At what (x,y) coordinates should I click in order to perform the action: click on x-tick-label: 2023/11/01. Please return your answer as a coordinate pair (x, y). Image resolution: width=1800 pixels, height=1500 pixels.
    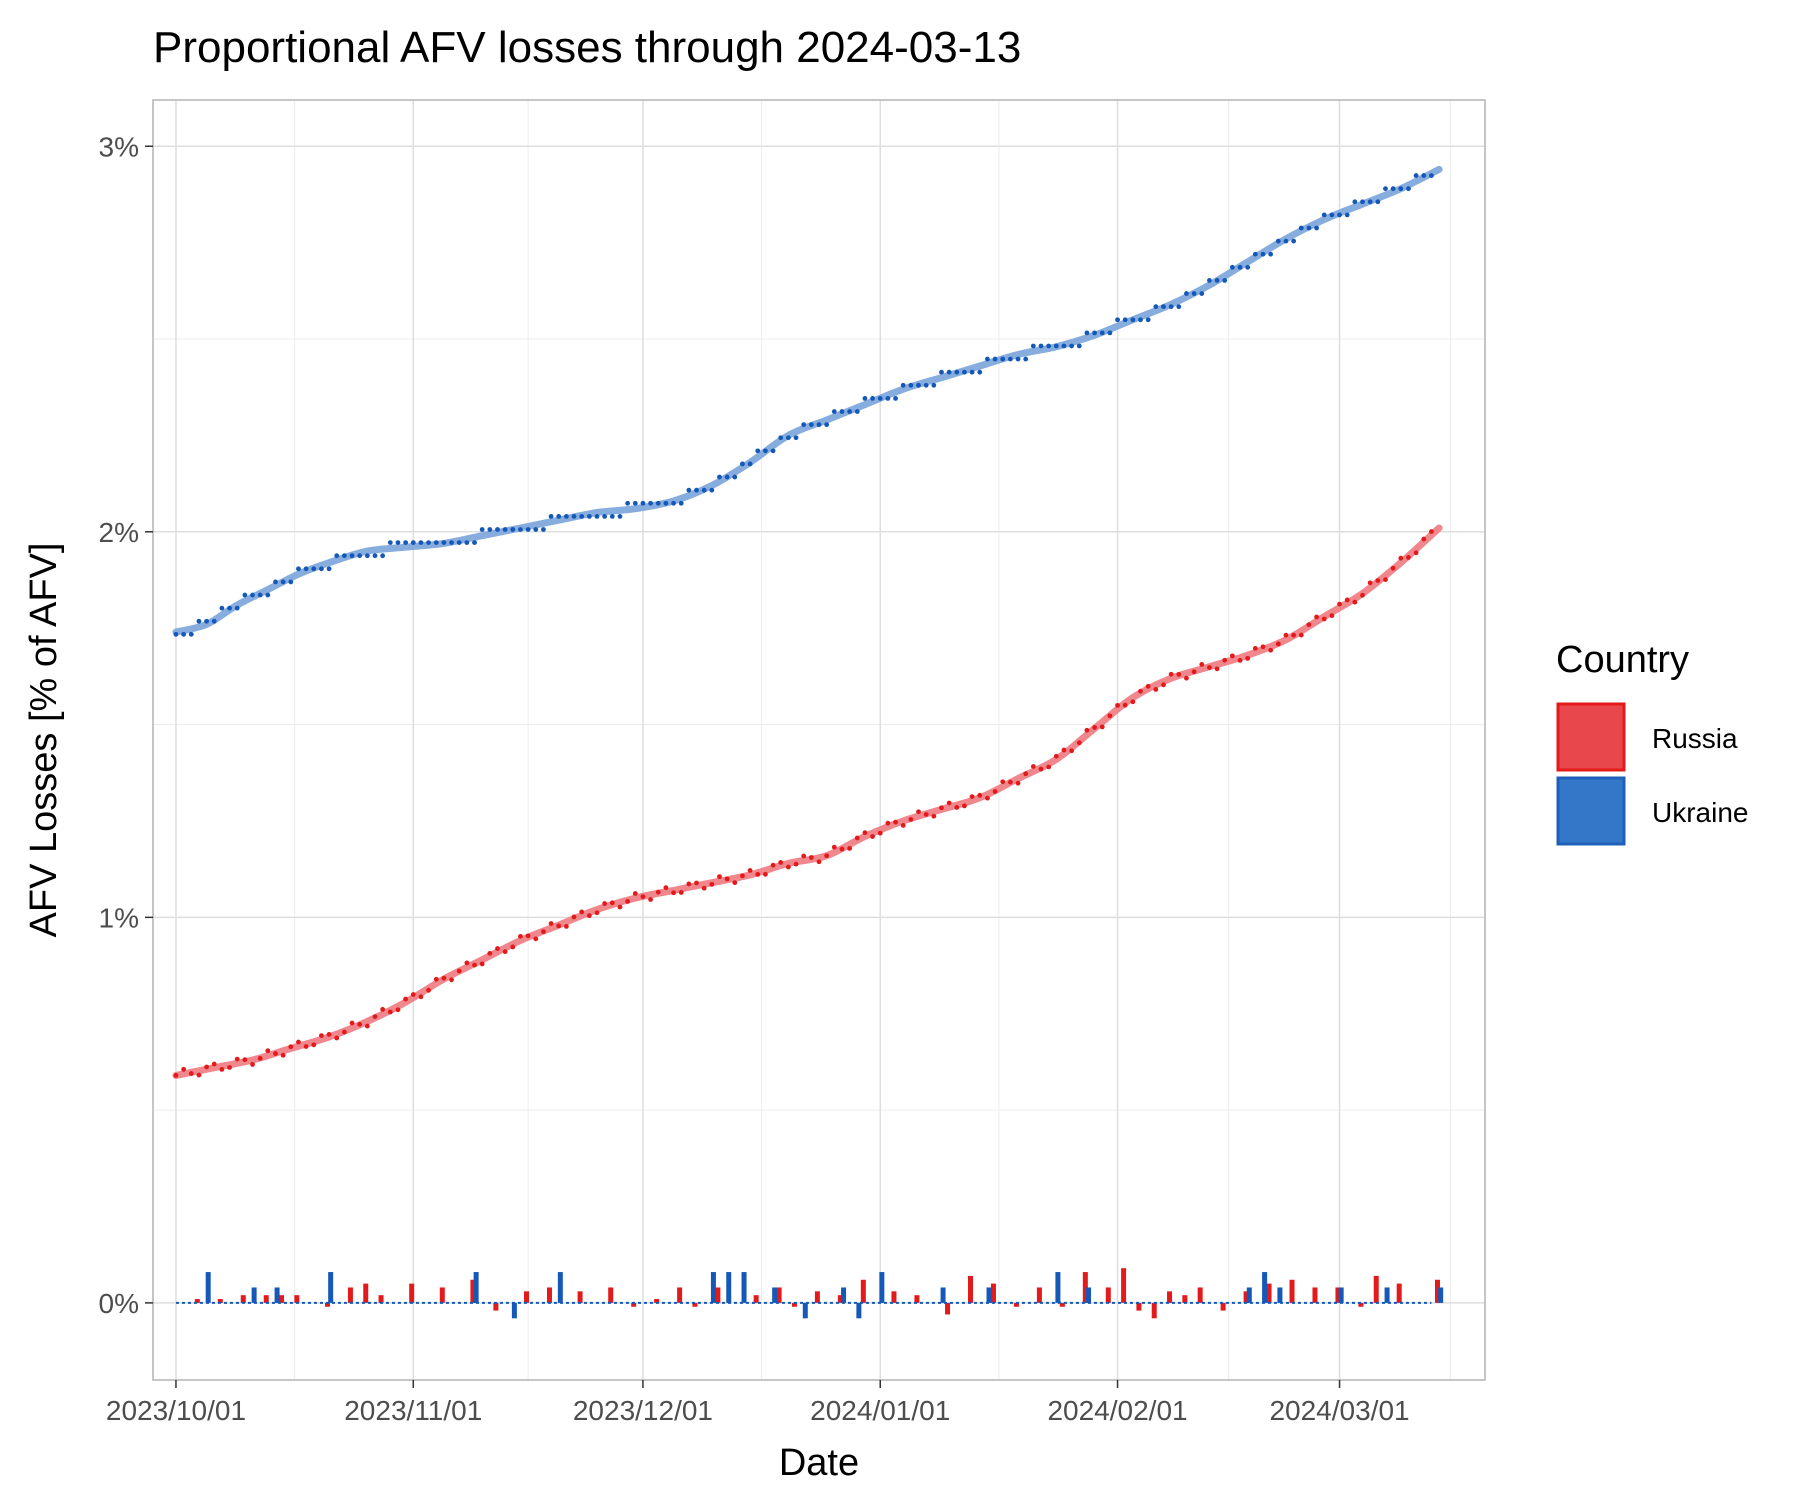
    Looking at the image, I should click on (413, 1410).